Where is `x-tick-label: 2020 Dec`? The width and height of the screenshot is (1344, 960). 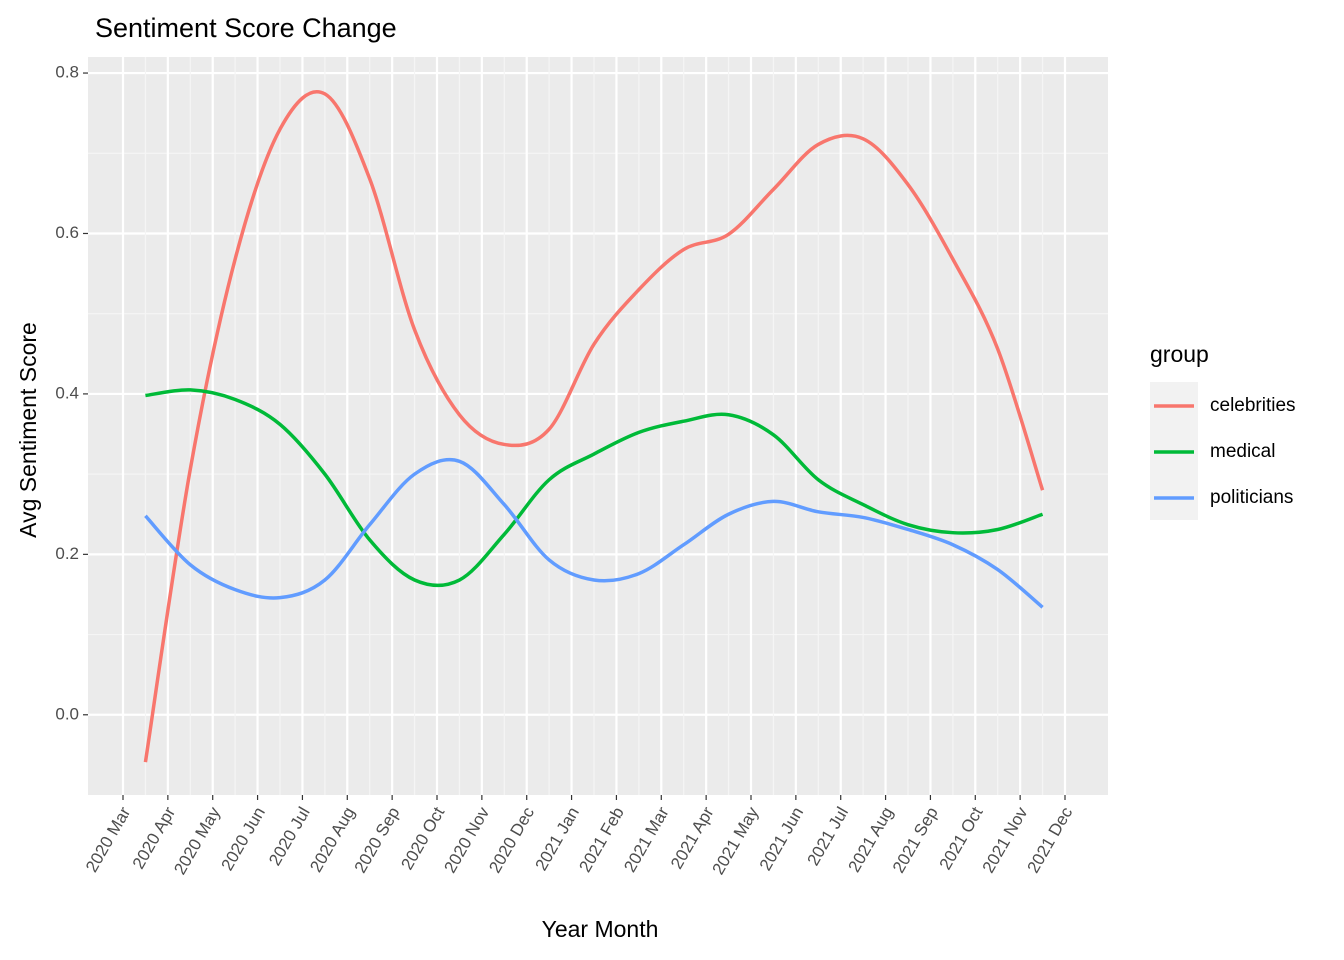 x-tick-label: 2020 Dec is located at coordinates (511, 839).